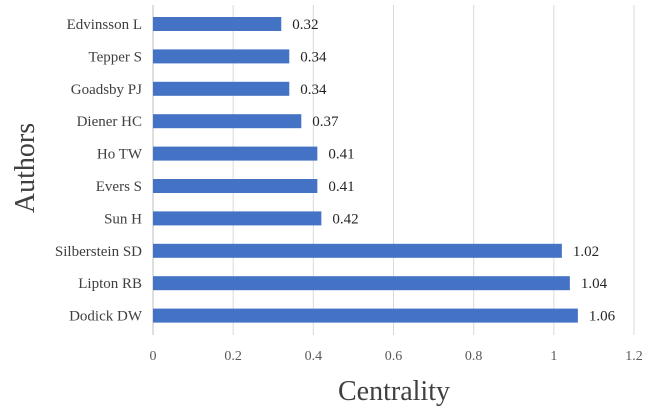  What do you see at coordinates (115, 57) in the screenshot?
I see `category-label: Tepper S` at bounding box center [115, 57].